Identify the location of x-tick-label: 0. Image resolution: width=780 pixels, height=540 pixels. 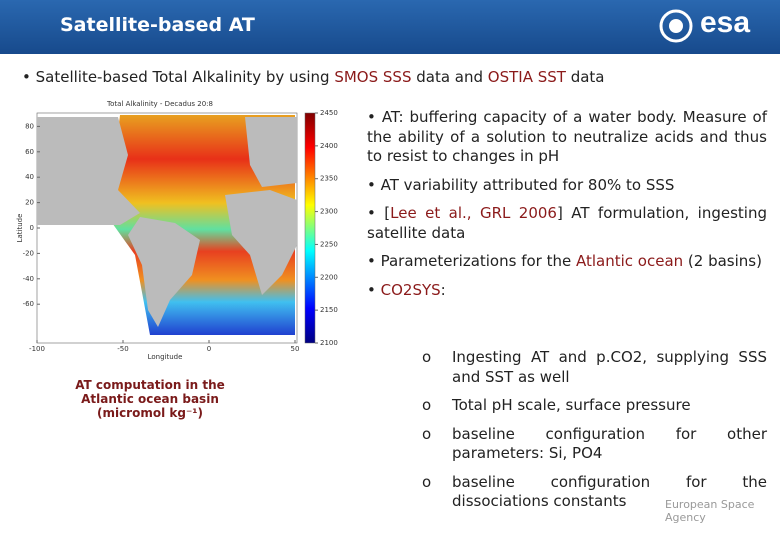
(209, 349).